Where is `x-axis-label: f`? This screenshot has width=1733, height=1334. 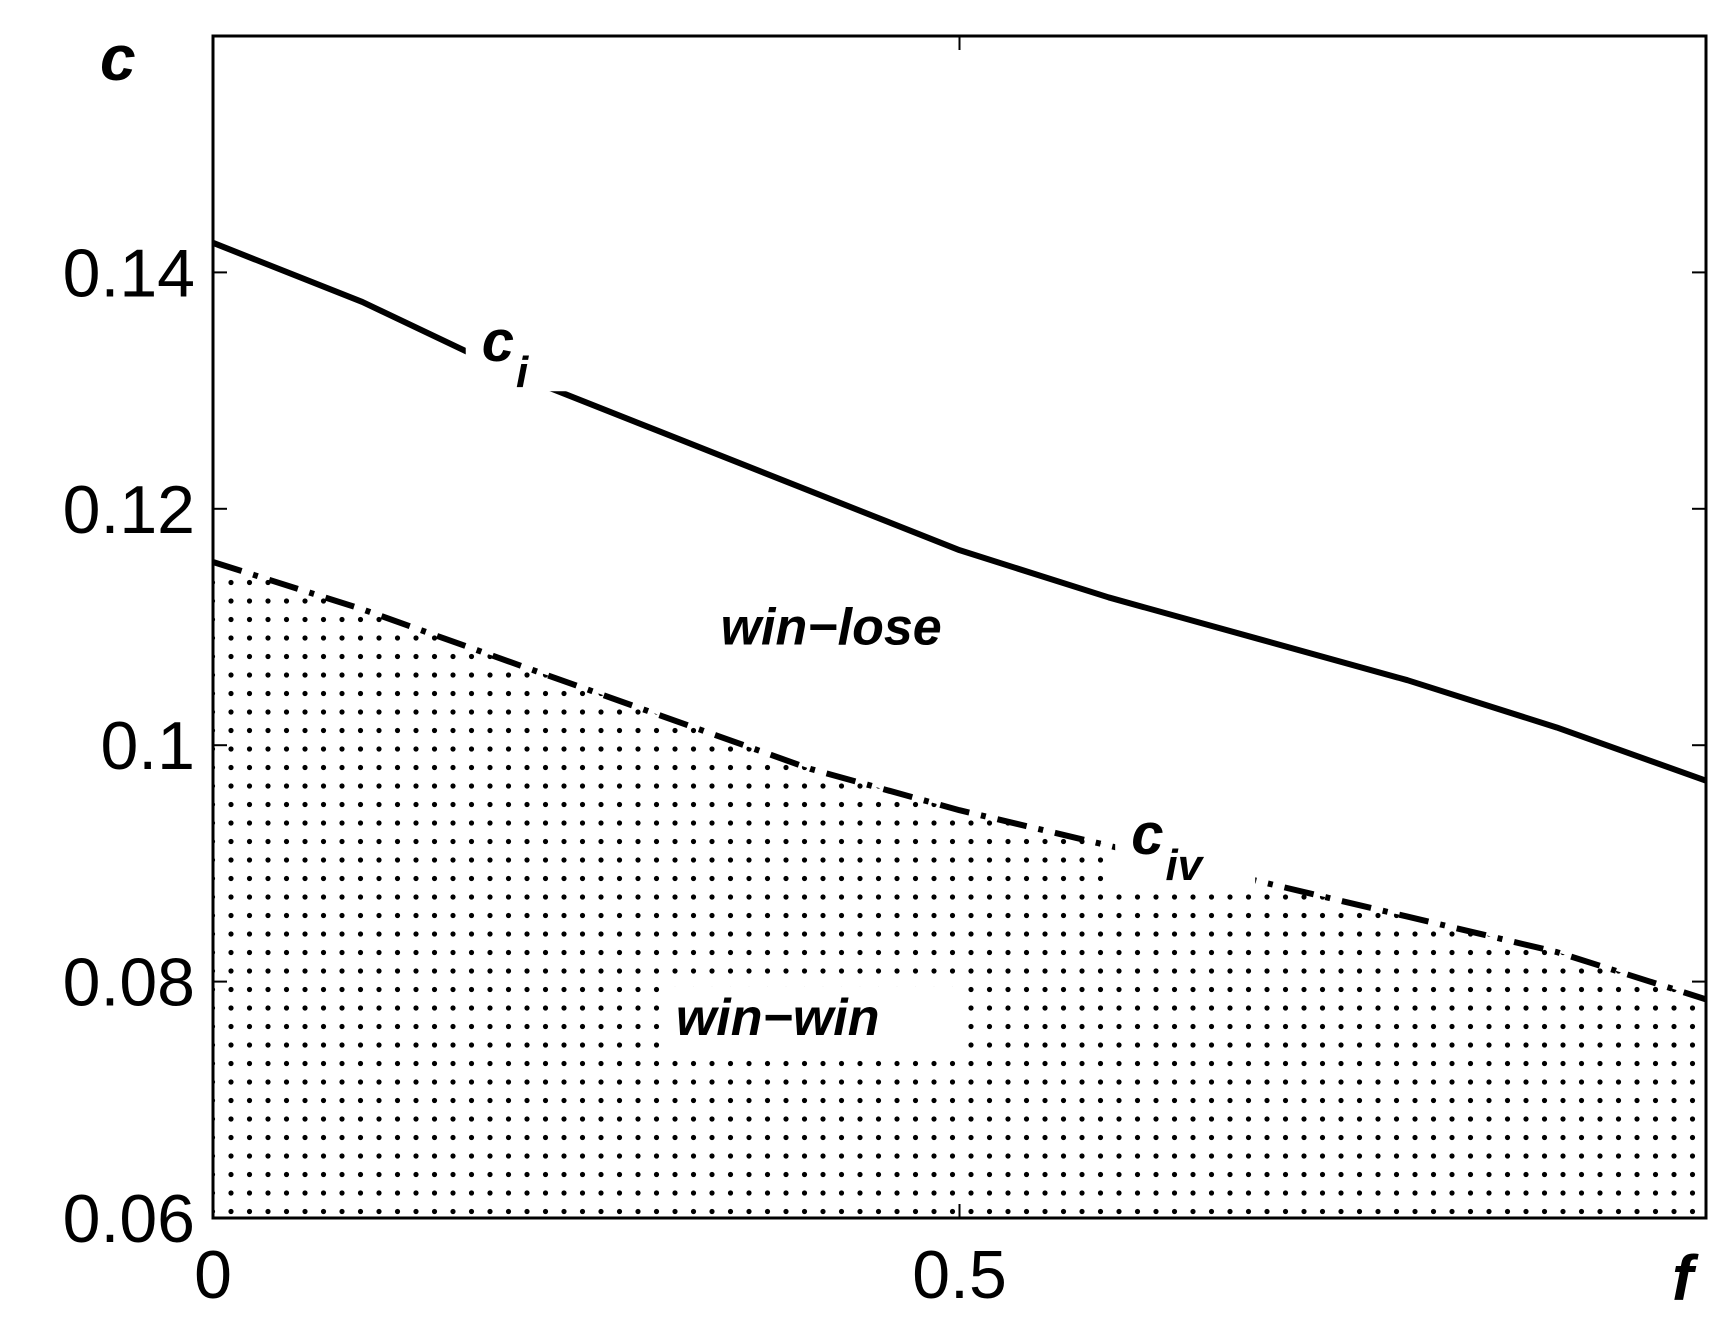
x-axis-label: f is located at coordinates (1685, 1278).